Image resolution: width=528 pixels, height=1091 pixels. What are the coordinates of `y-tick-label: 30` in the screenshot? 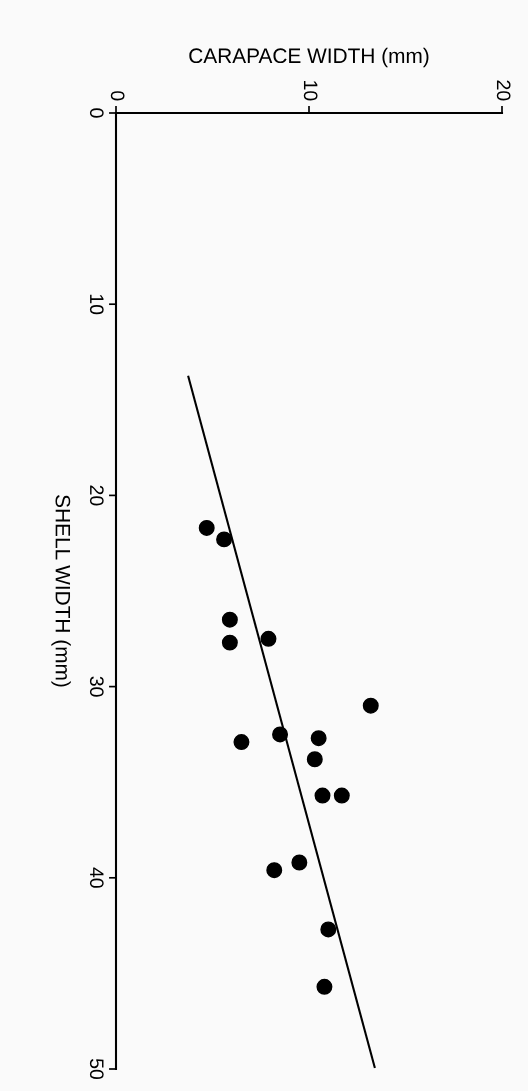 It's located at (96, 686).